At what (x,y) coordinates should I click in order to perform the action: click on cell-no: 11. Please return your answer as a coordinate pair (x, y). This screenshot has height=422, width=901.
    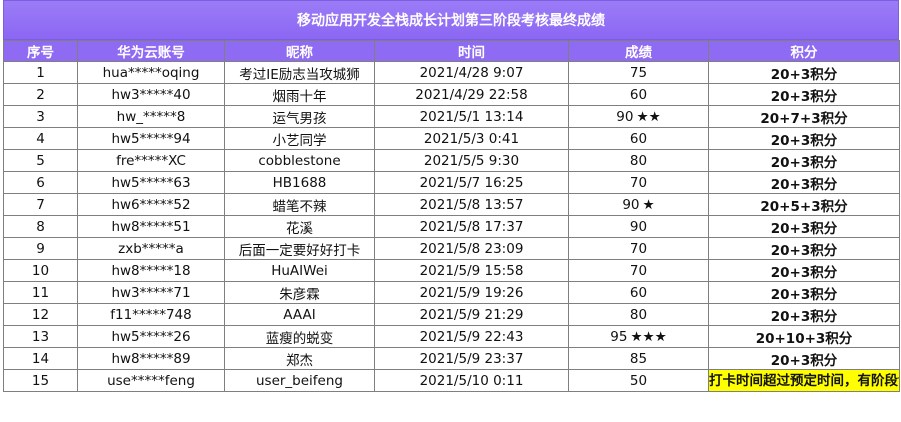
    Looking at the image, I should click on (40, 292).